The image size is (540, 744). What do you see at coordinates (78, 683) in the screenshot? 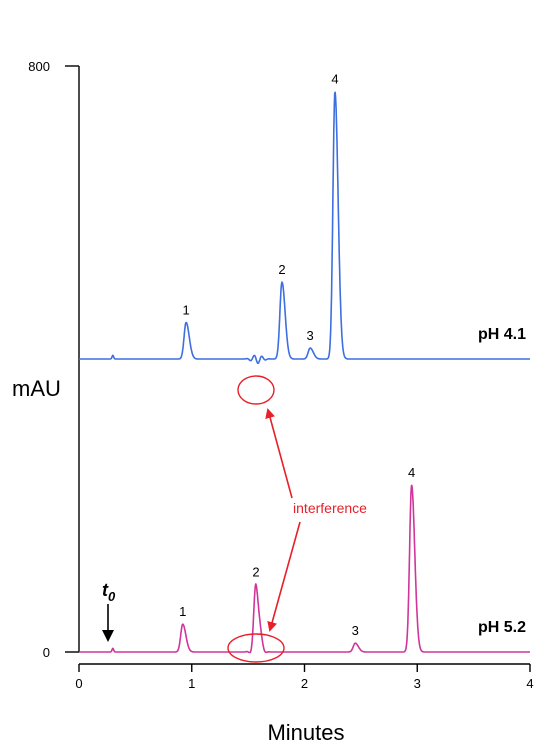
I see `x-tick-label: 0` at bounding box center [78, 683].